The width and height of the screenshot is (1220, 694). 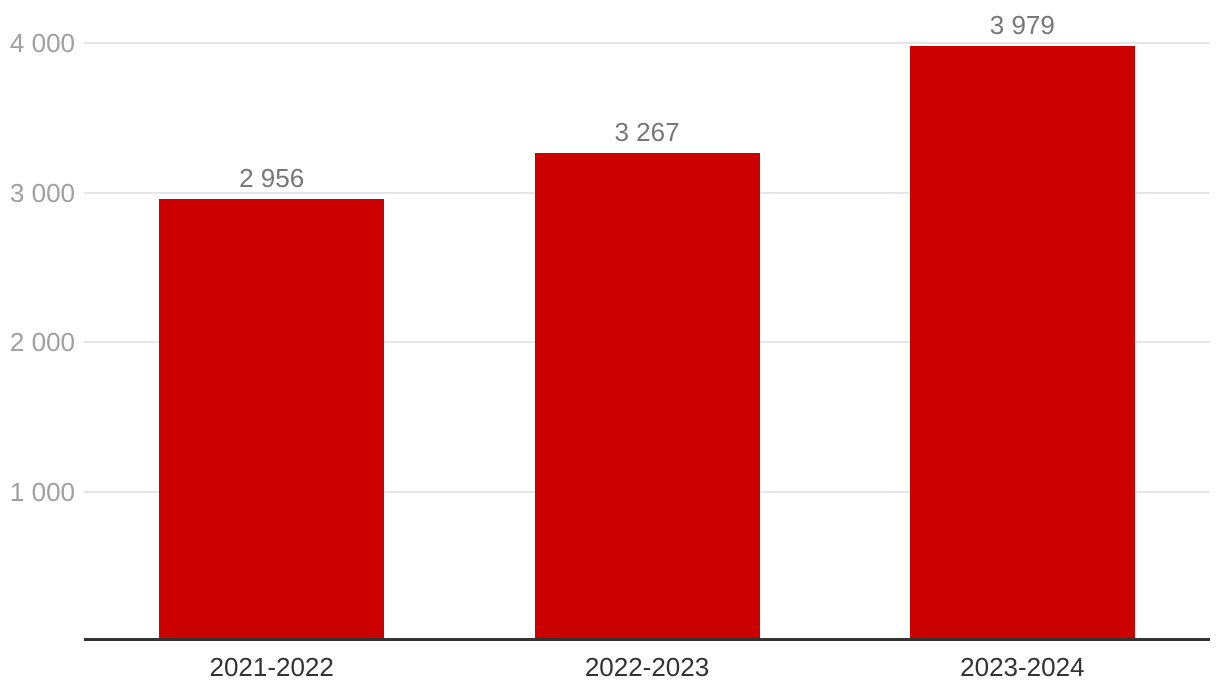 I want to click on y-axis-tick-label: 2 000, so click(x=42, y=342).